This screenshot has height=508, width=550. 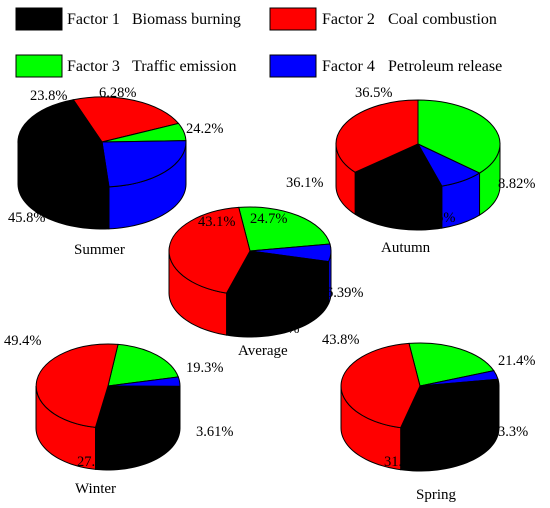 What do you see at coordinates (48, 96) in the screenshot?
I see `value-label-summer-factor-2: 23.8%` at bounding box center [48, 96].